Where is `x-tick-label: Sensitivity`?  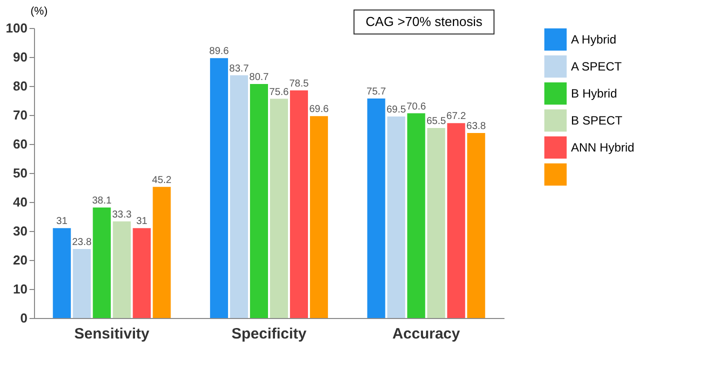
x-tick-label: Sensitivity is located at coordinates (112, 334).